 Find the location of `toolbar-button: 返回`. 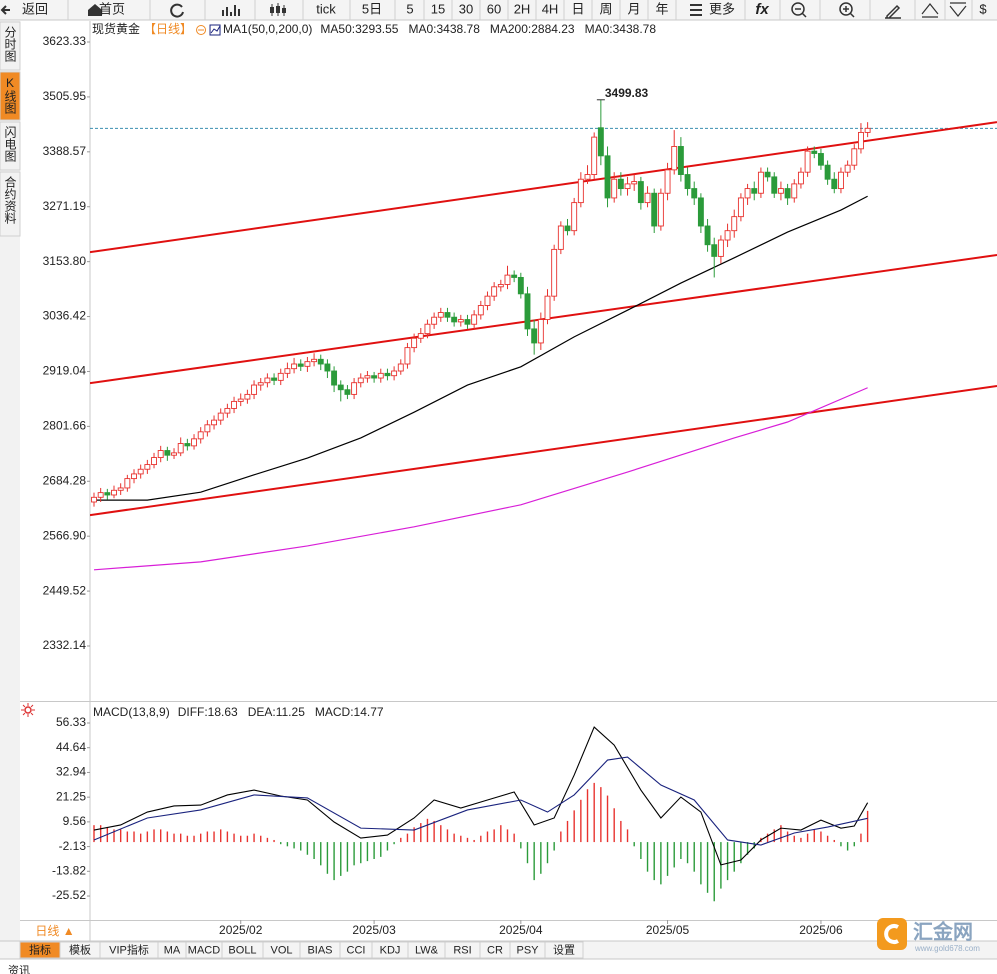

toolbar-button: 返回 is located at coordinates (35, 8).